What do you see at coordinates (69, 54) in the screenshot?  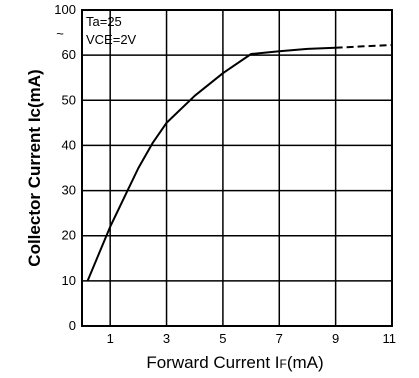 I see `y-tick-label: 60` at bounding box center [69, 54].